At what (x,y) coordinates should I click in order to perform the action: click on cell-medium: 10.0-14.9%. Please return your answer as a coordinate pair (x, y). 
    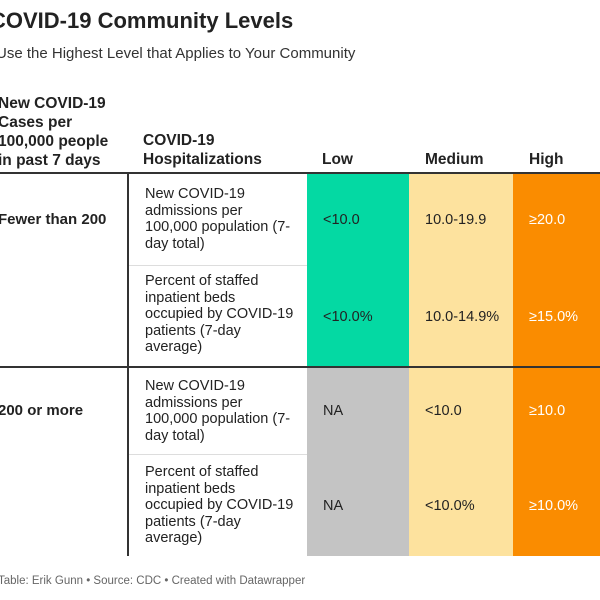
    Looking at the image, I should click on (461, 316).